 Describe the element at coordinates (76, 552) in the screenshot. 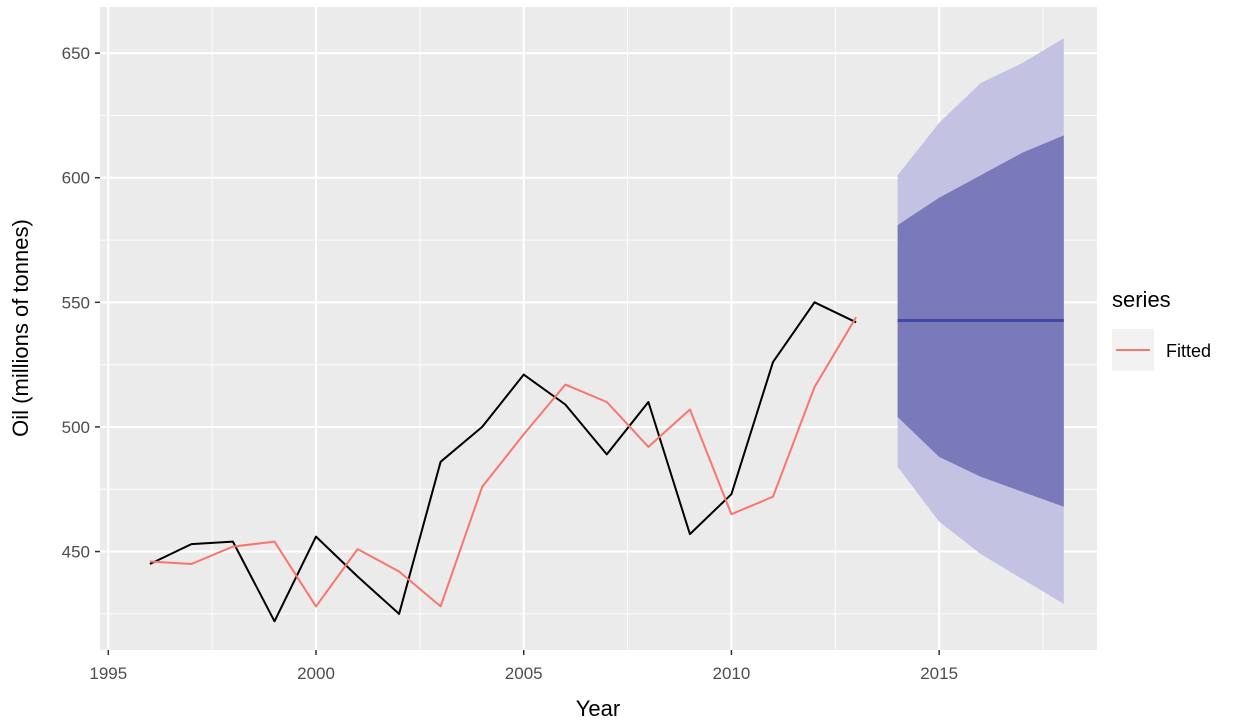

I see `y-tick-label: 450` at that location.